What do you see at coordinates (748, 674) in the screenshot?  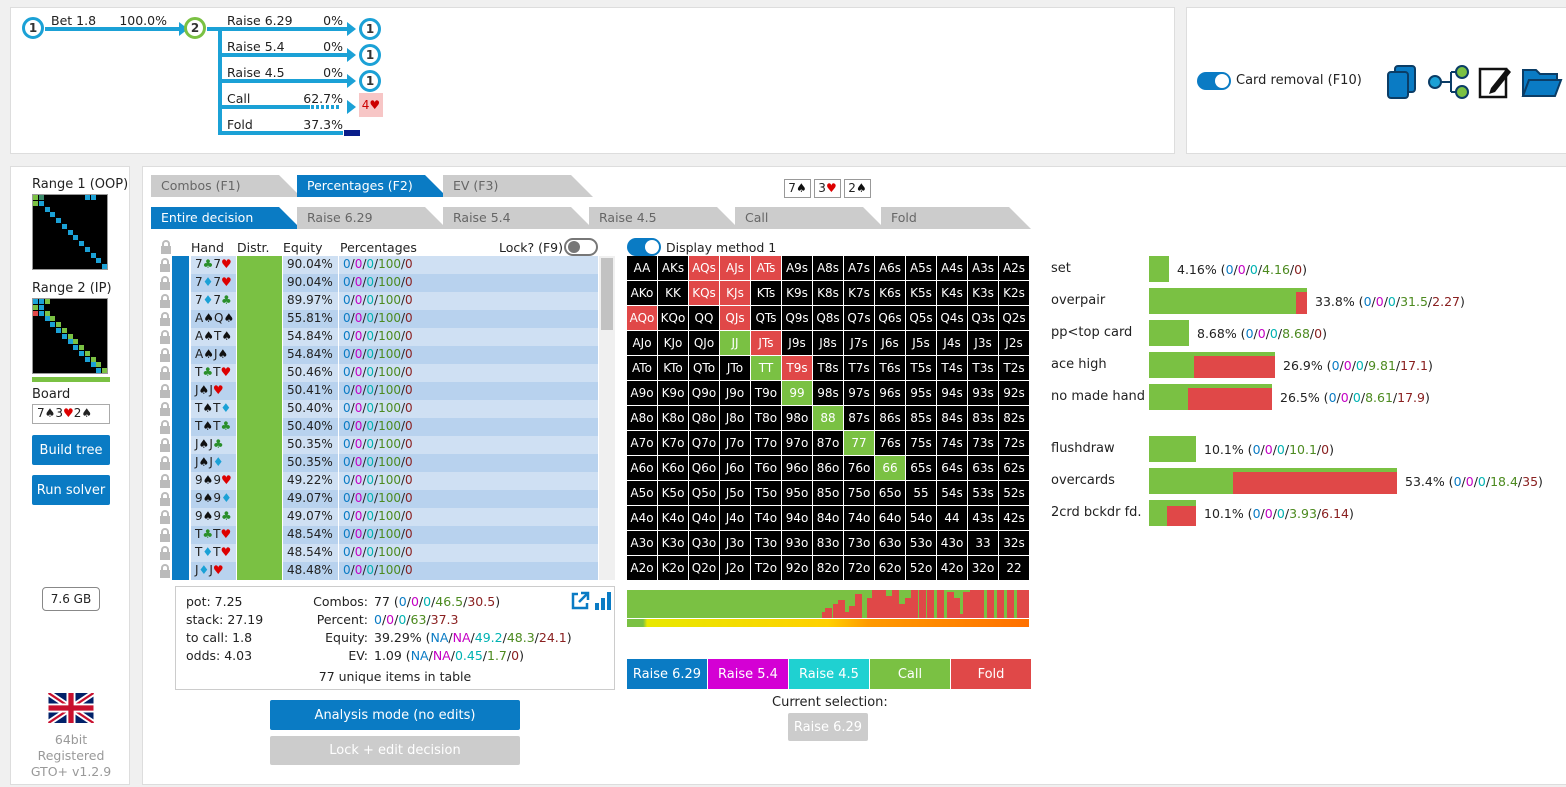 I see `action-button-raise-5-4: Raise 5.4` at bounding box center [748, 674].